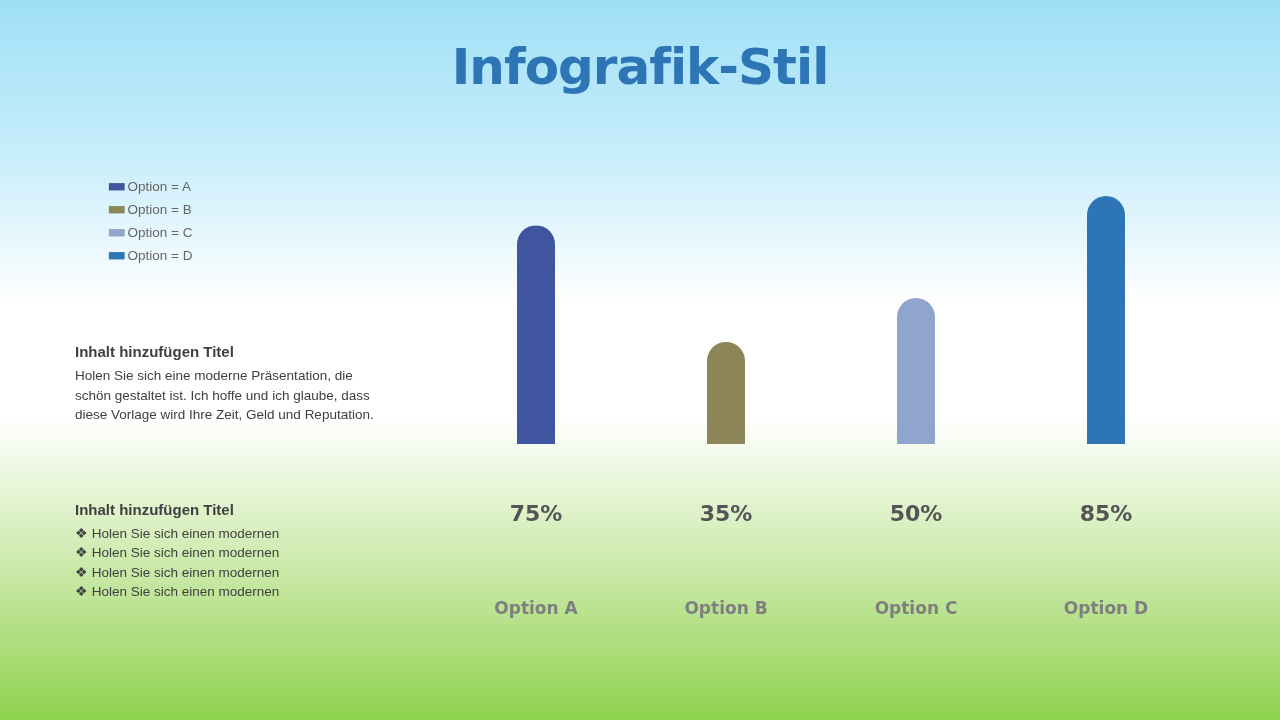 This screenshot has width=1280, height=720. What do you see at coordinates (225, 395) in the screenshot?
I see `text: Holen Sie sich eine moderne Präsentation, die schön gestaltet ist. Ich hoffe und ich glaube, dass diese Vorlage wird Ihre Zeit, Geld und Reputation.` at bounding box center [225, 395].